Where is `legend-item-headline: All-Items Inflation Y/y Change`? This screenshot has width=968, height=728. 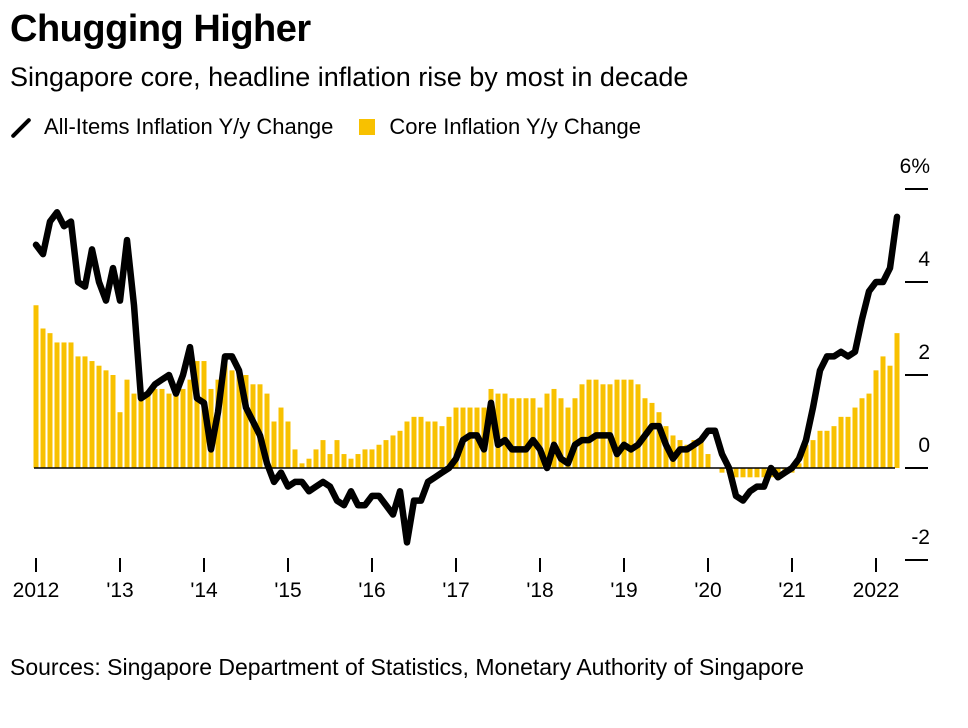
legend-item-headline: All-Items Inflation Y/y Change is located at coordinates (171, 127).